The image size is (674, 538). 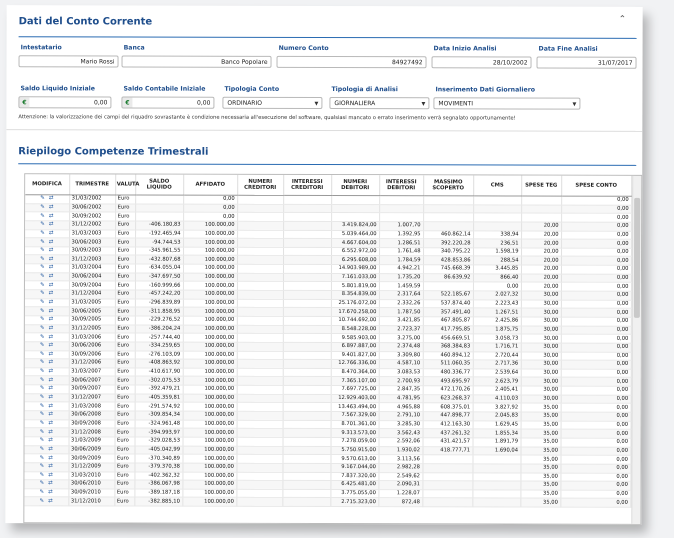 What do you see at coordinates (158, 458) in the screenshot?
I see `table-cell: -370.340,89` at bounding box center [158, 458].